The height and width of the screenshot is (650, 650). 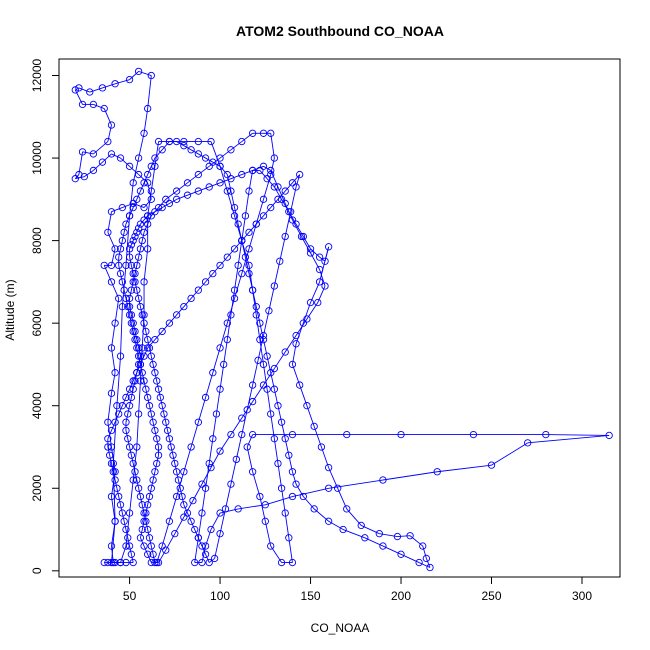 I want to click on y-tick-label: 2000, so click(x=37, y=488).